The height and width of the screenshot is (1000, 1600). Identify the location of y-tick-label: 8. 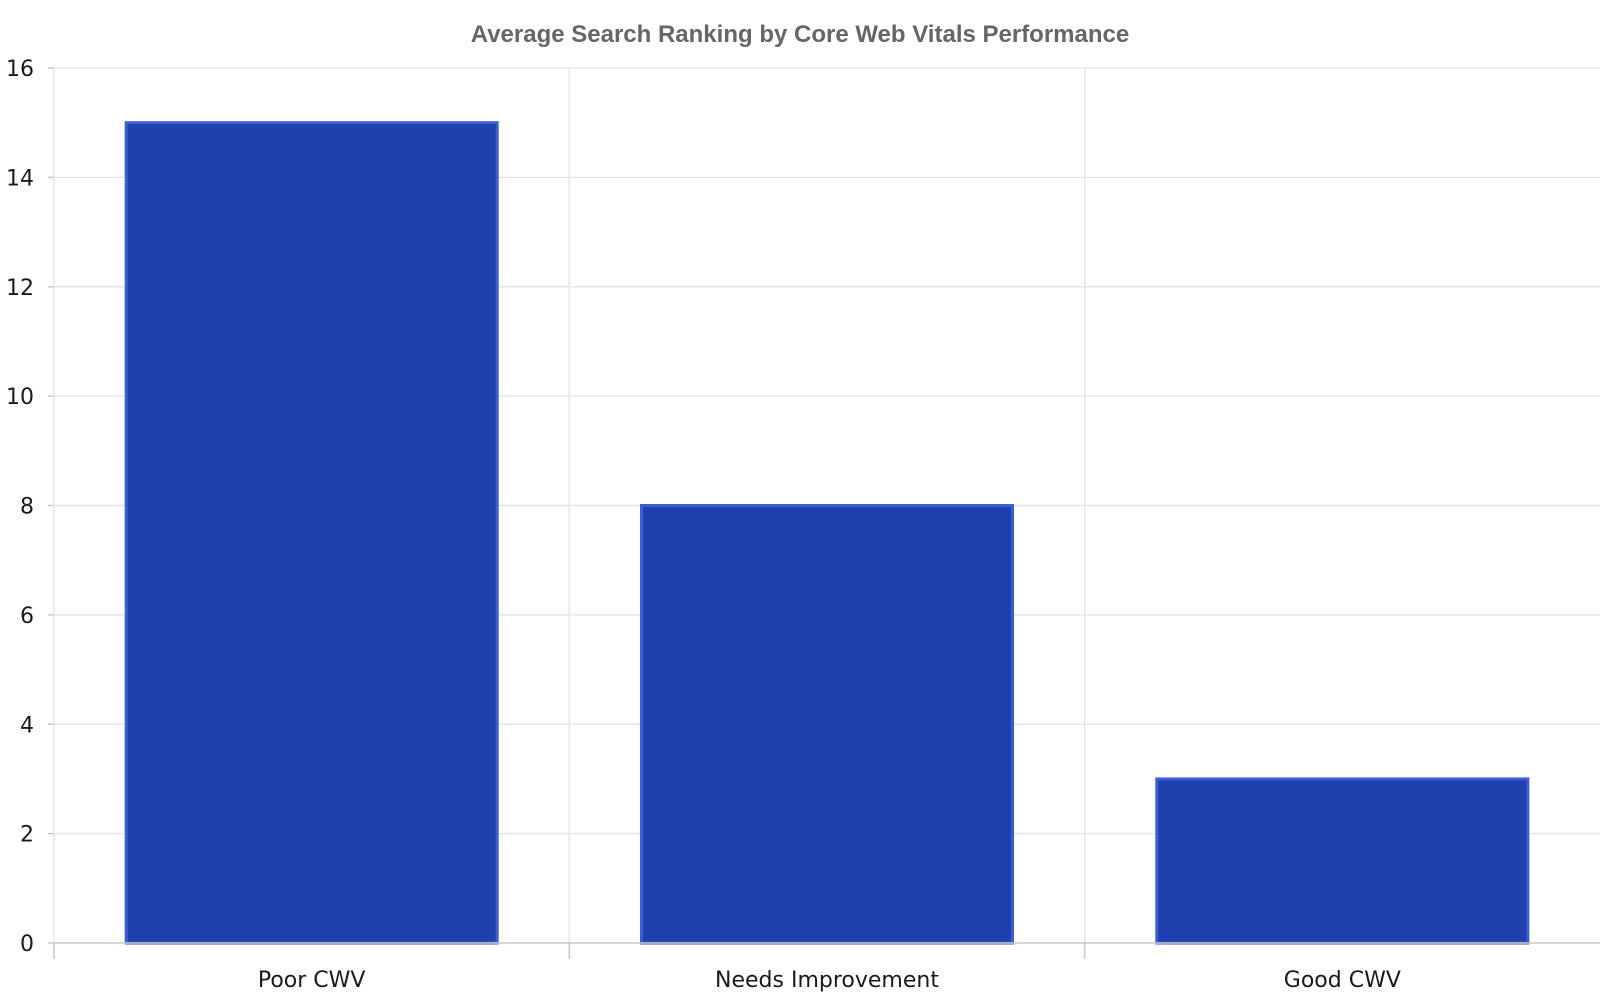
(27, 507).